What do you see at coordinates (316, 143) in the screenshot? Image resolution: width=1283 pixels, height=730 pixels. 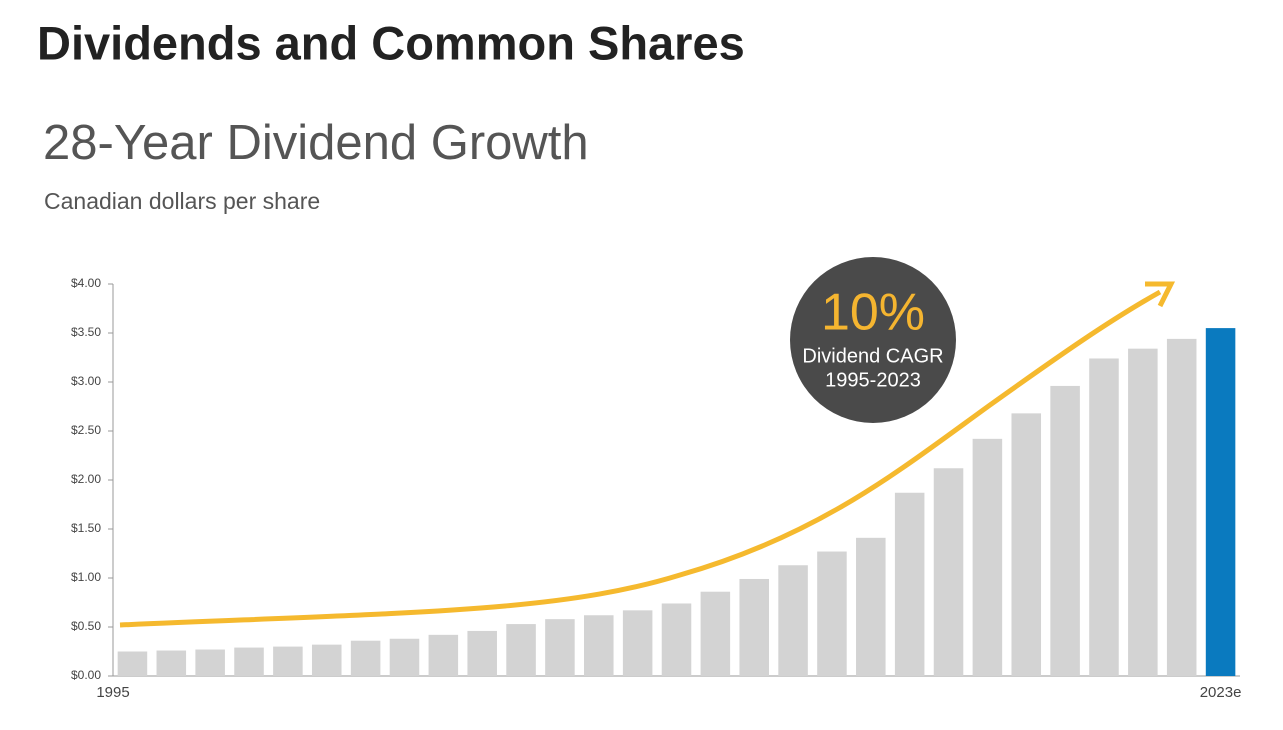 I see `chart-subtitle: 28-Year Dividend Growth` at bounding box center [316, 143].